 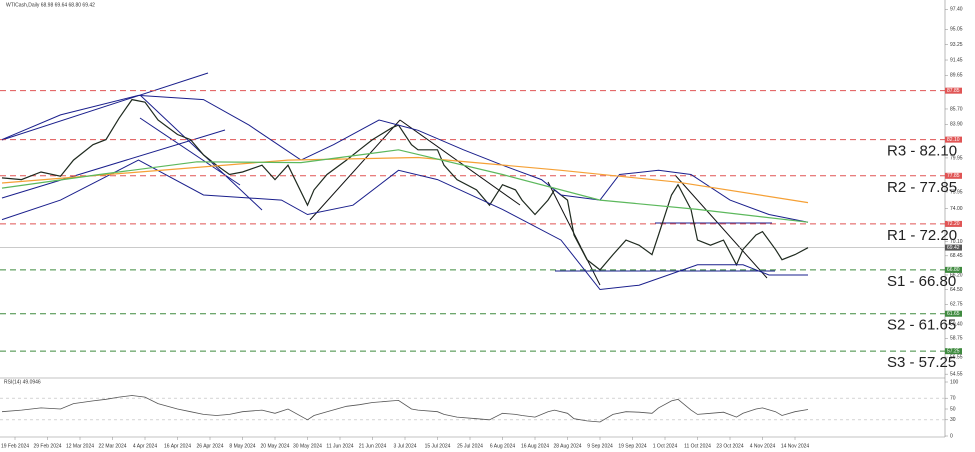 I want to click on y-tick-label: 91.45, so click(x=956, y=60).